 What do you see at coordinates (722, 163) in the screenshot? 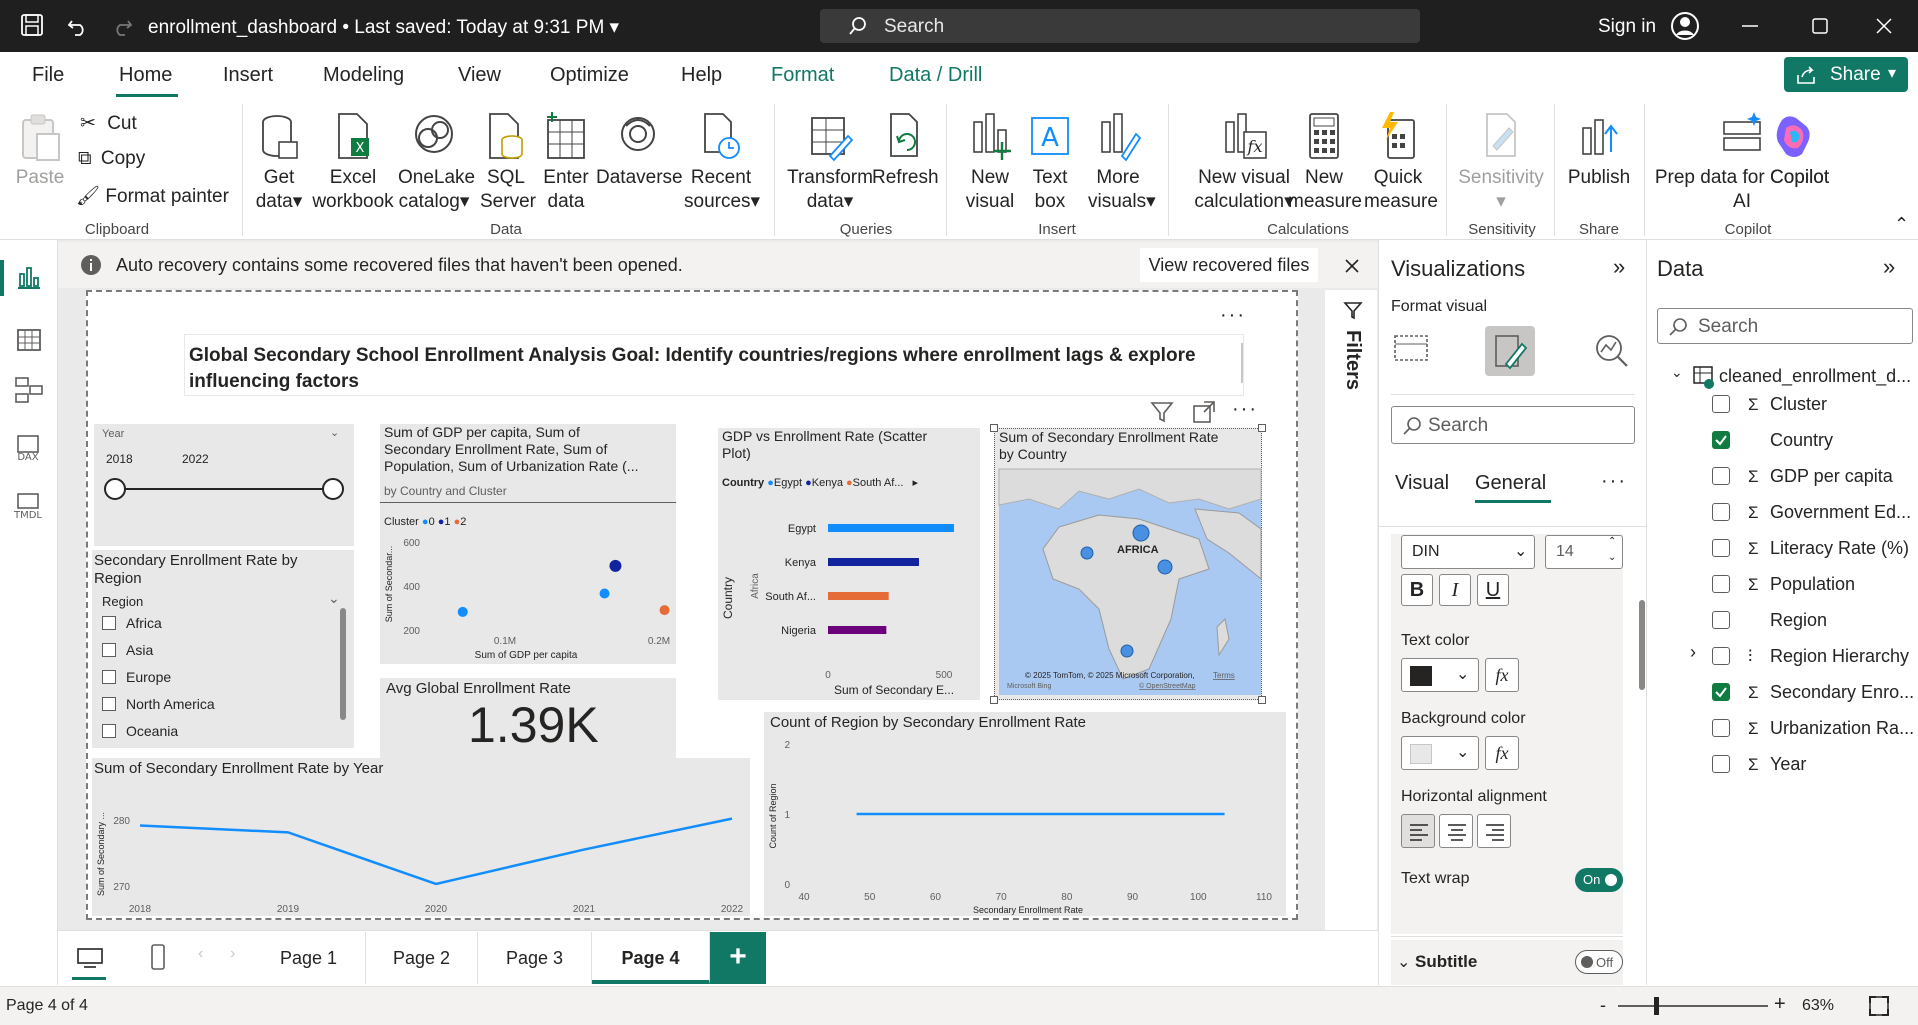
I see `recent-sources-button: Recent sources▾` at bounding box center [722, 163].